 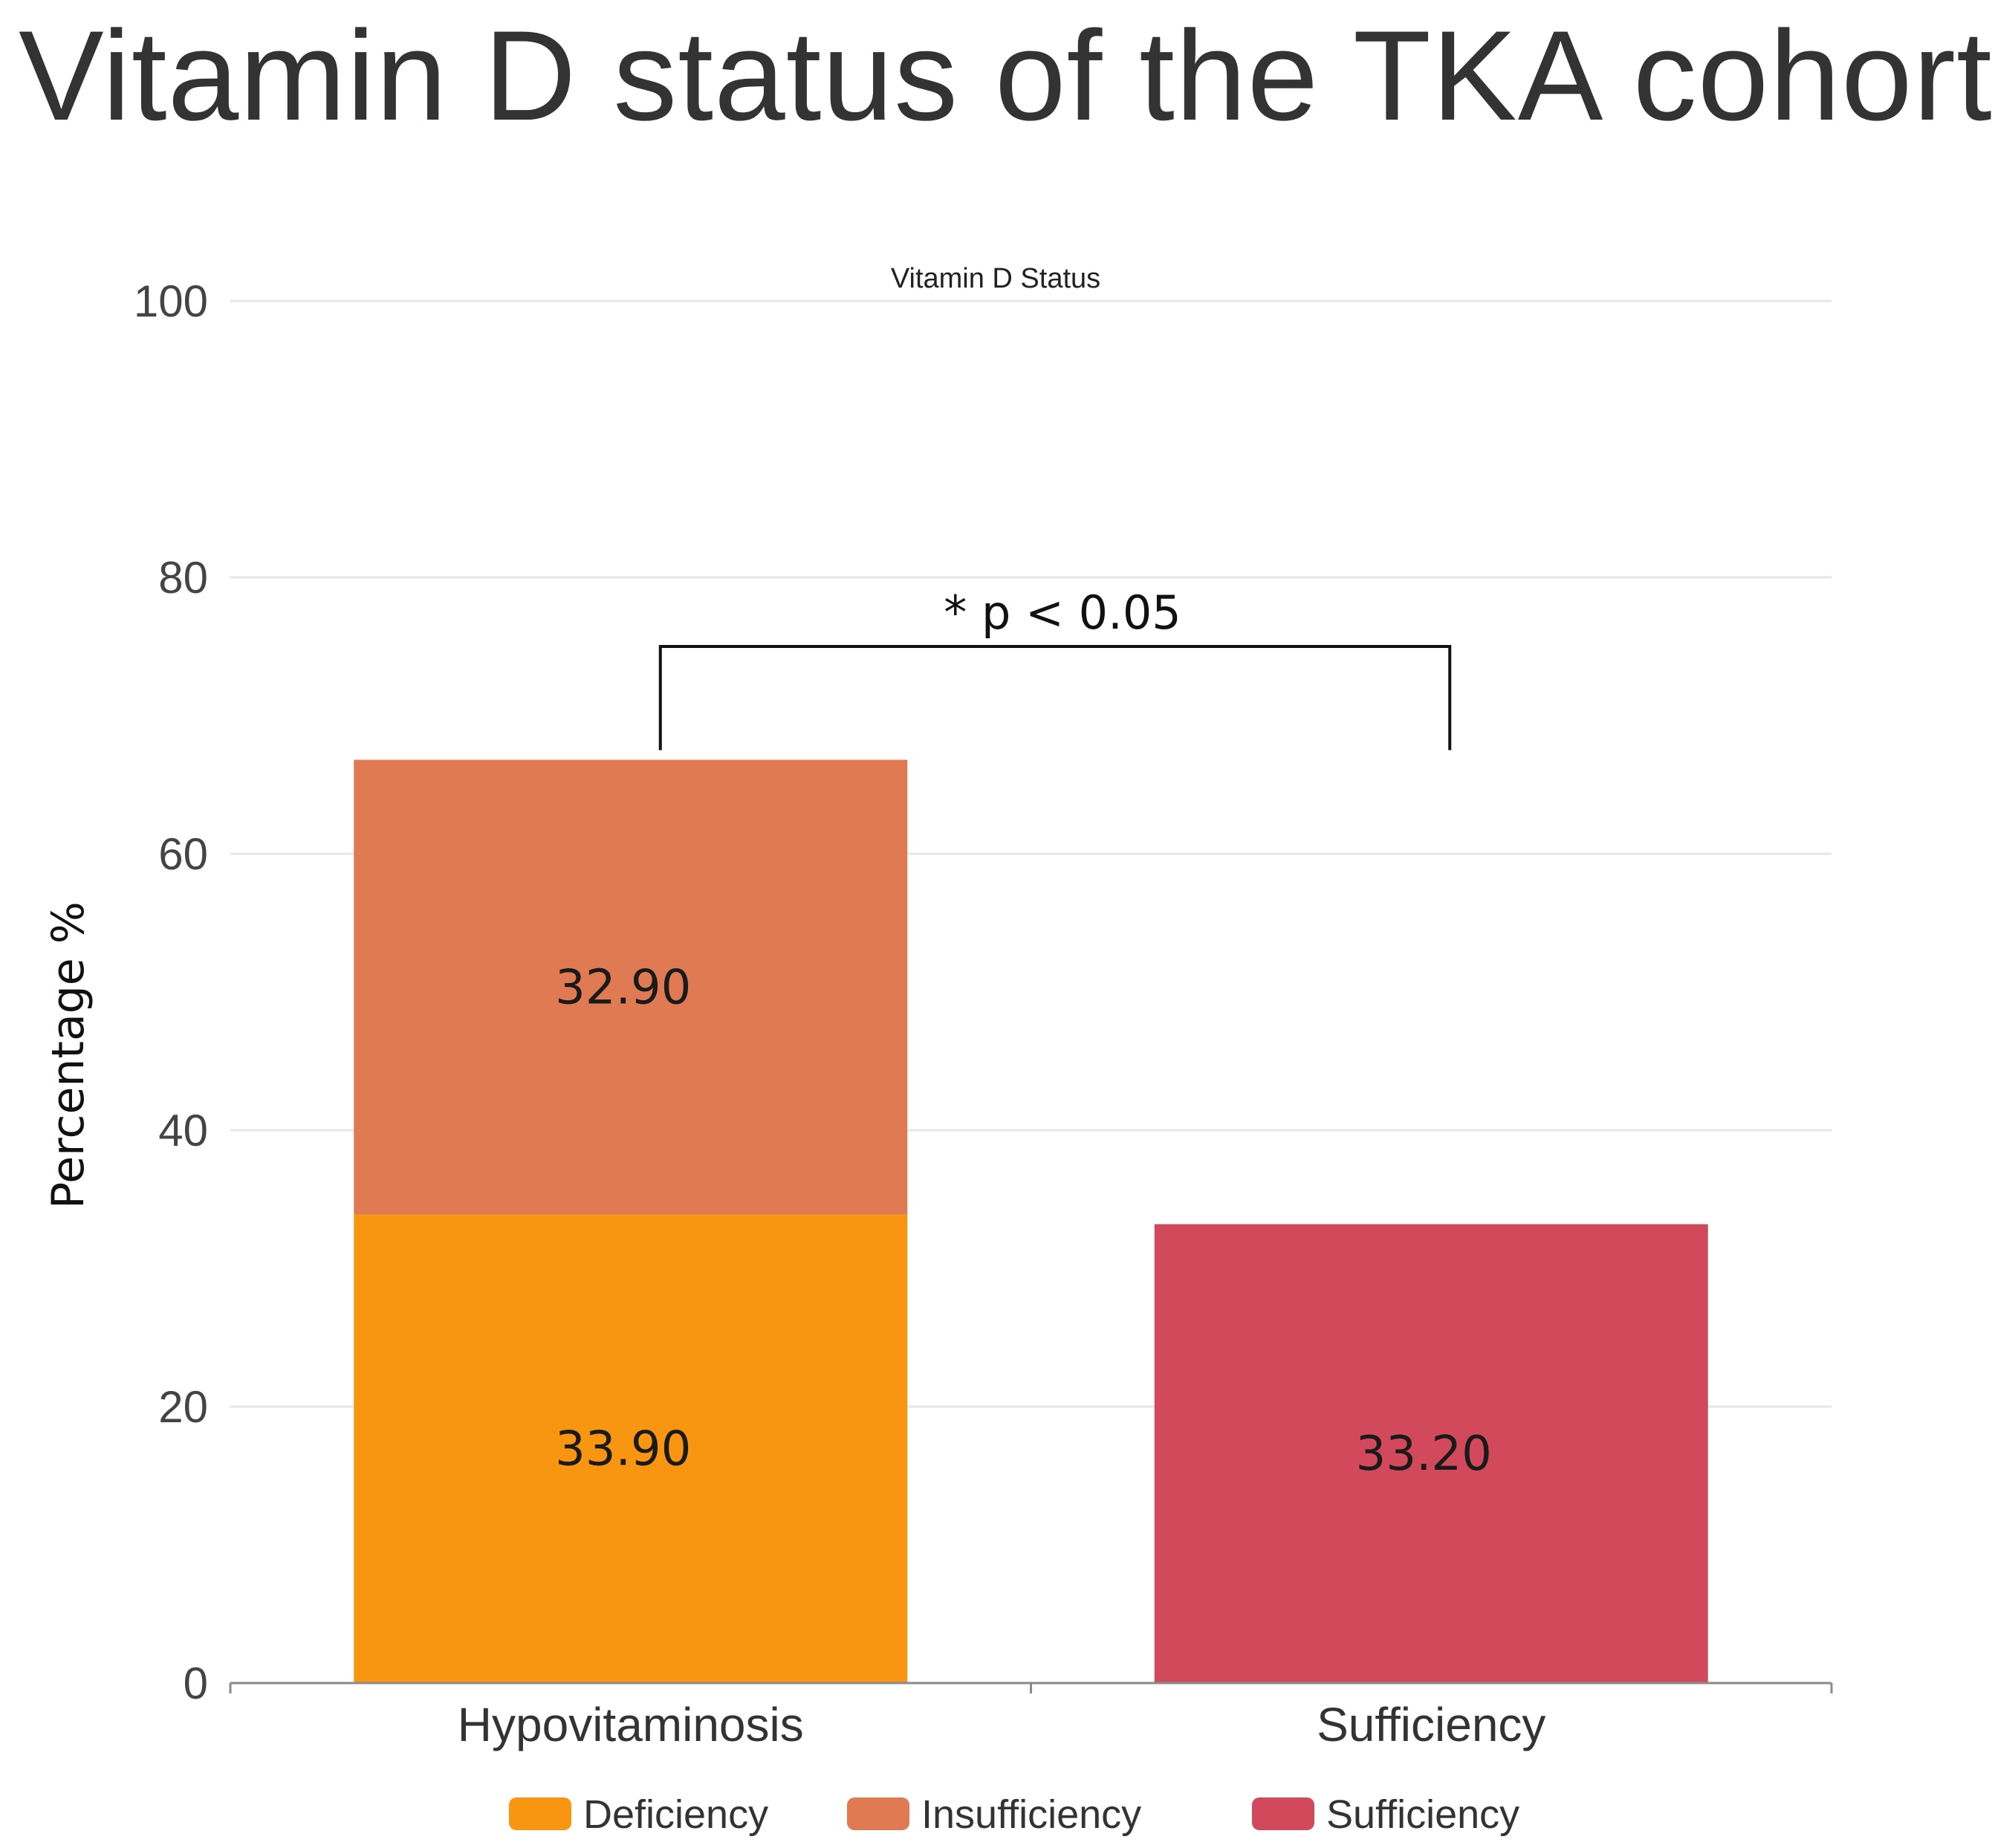 I want to click on significance-annotation: * p < 0.05, so click(x=1055, y=668).